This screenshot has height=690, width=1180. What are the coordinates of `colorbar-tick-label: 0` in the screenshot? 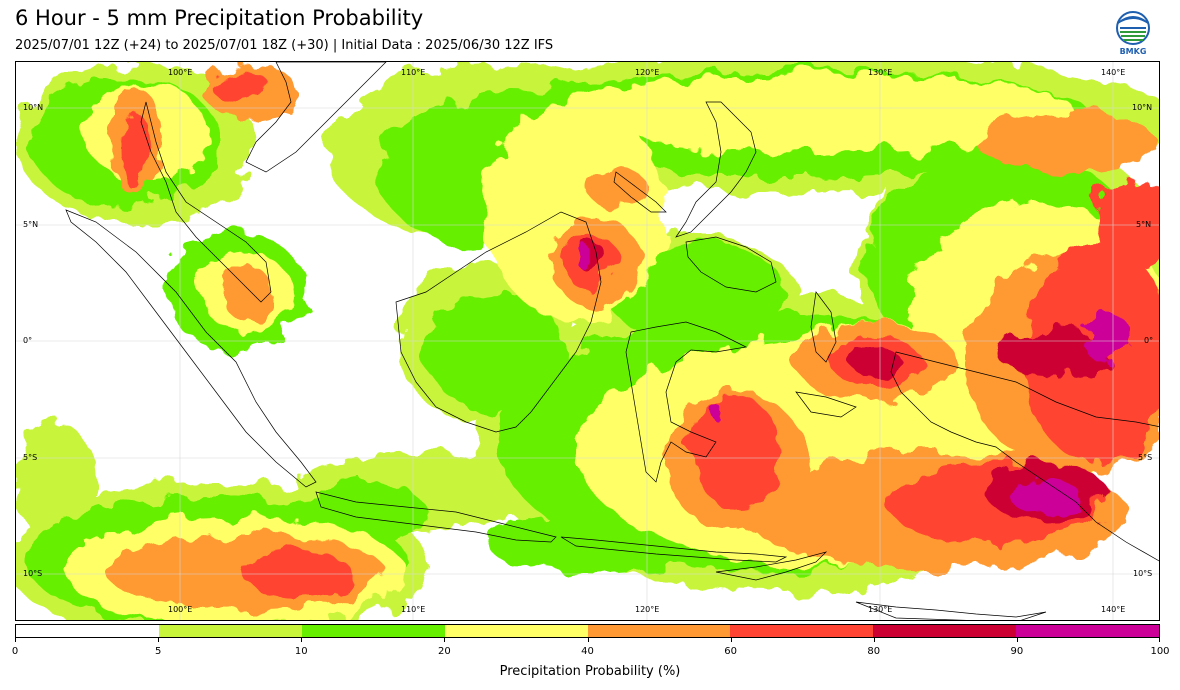 It's located at (15, 651).